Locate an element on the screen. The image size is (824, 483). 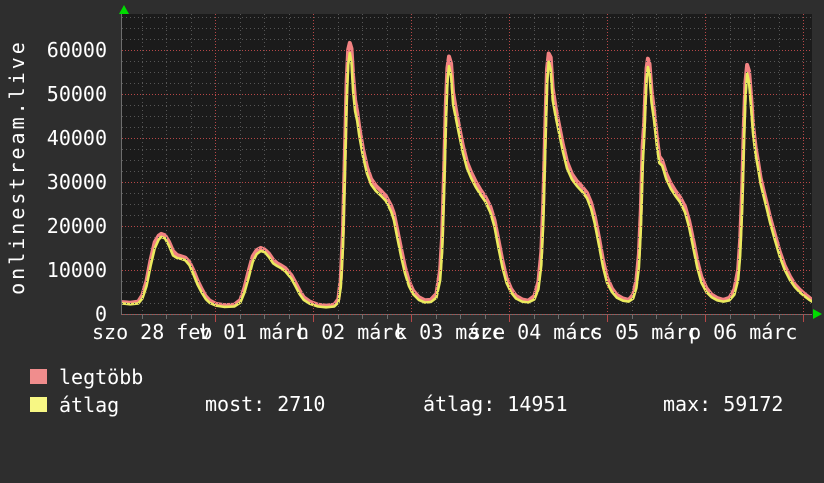
y-tick-label: 30000 is located at coordinates (76, 182).